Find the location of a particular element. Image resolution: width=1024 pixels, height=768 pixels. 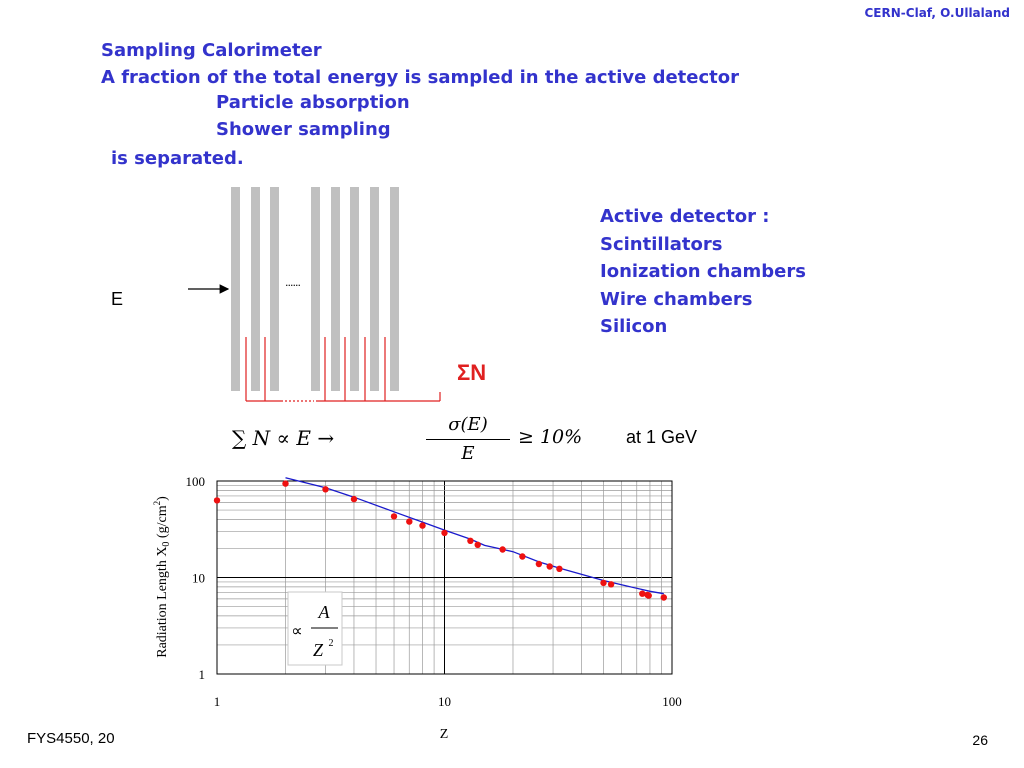

formula-lhs: ∑ N ∝ E → is located at coordinates (283, 438).